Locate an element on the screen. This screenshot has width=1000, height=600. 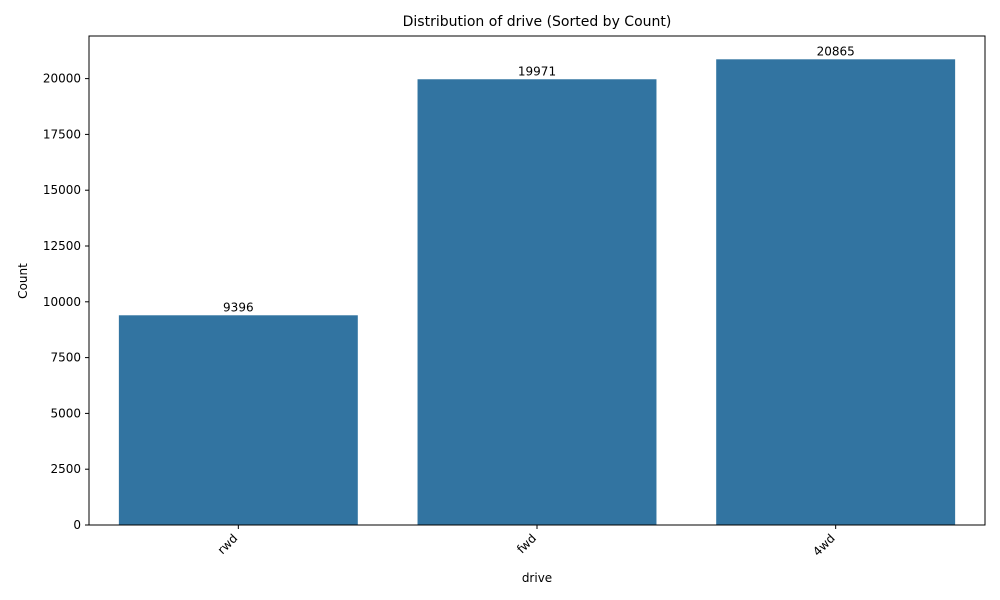
x-axis: rwd fwd 4wd is located at coordinates (526, 542).